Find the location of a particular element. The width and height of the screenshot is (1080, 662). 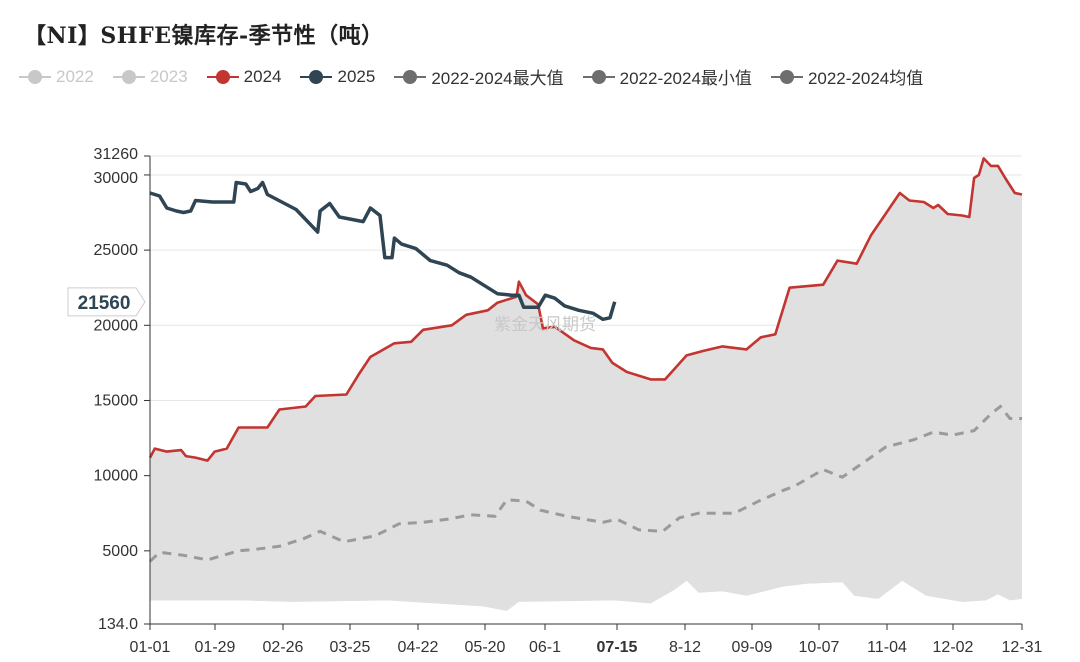

y-tick-label: 10000 is located at coordinates (116, 476).